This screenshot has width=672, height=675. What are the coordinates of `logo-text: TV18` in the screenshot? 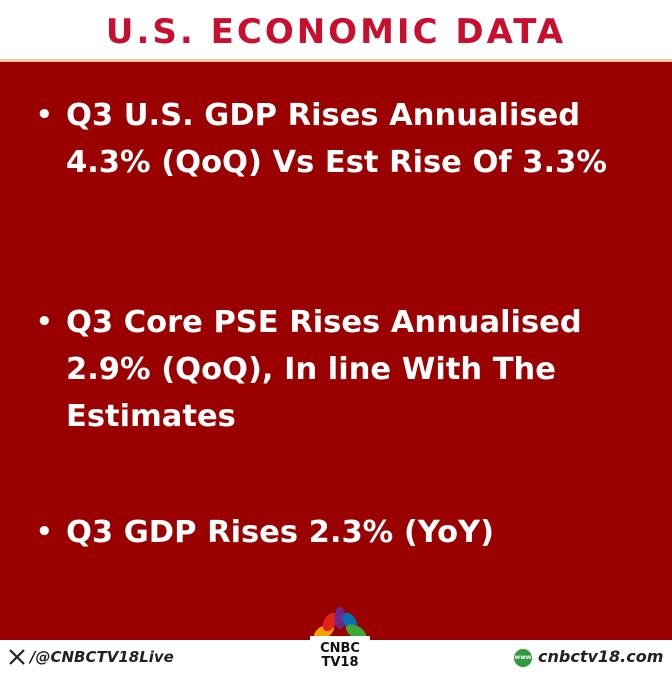 It's located at (340, 662).